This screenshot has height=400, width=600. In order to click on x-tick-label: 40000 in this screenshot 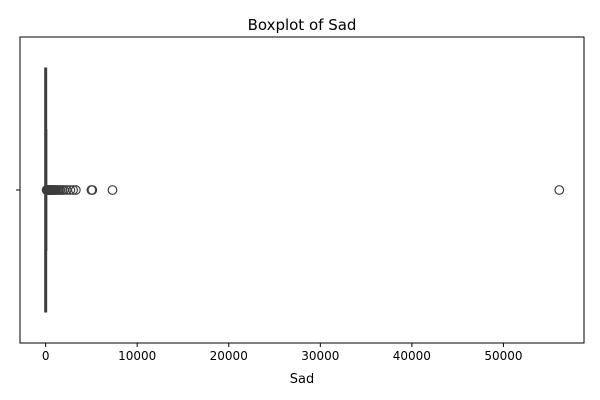, I will do `click(412, 356)`.